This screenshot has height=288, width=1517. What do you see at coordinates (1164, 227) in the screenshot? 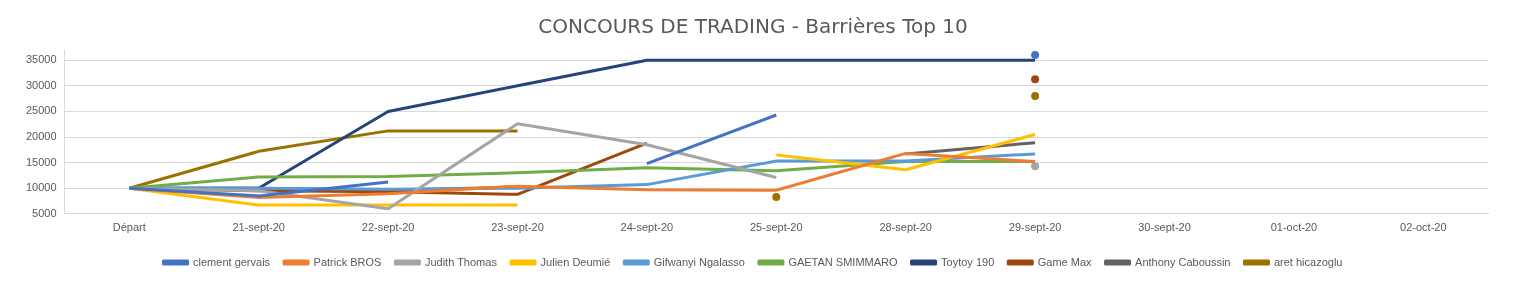
I see `x-tick-label: 30-sept-20` at bounding box center [1164, 227].